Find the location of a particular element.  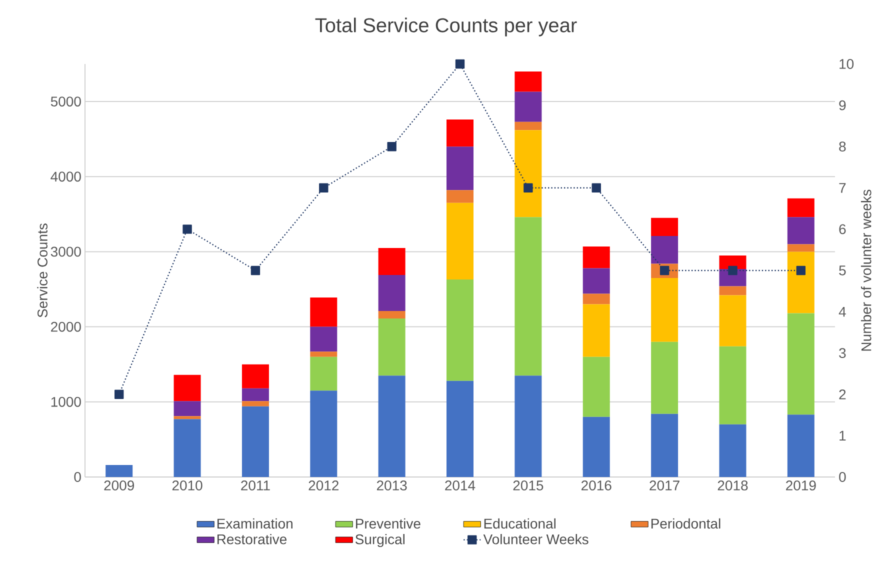

x-tick-label: 2019 is located at coordinates (801, 485).